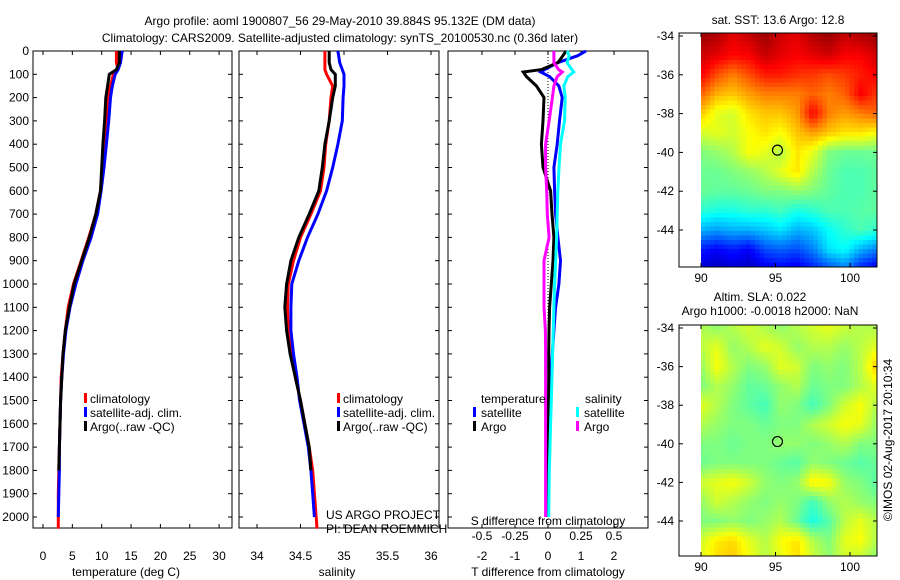  What do you see at coordinates (102, 556) in the screenshot?
I see `x-tick-label: 10` at bounding box center [102, 556].